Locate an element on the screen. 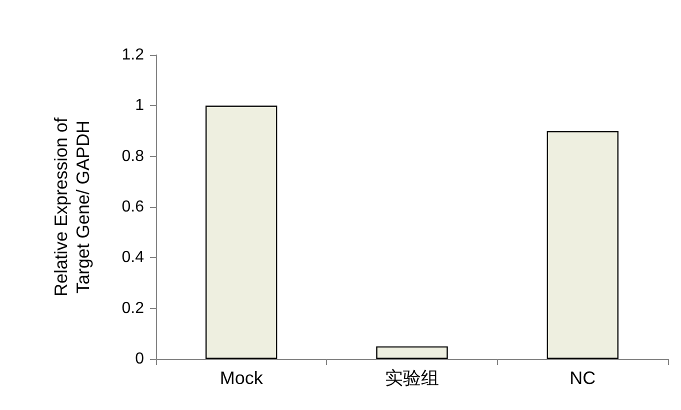  y-tick-label: 0.2 is located at coordinates (133, 308).